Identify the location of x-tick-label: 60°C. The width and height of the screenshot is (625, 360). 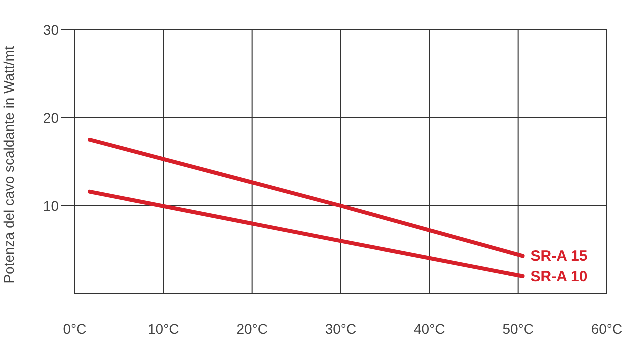
(607, 328).